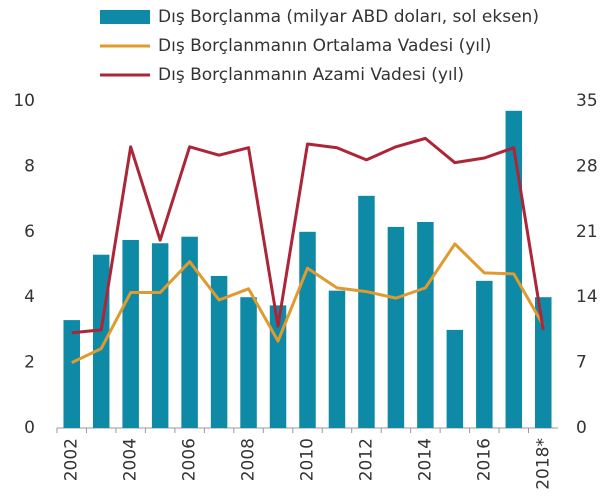 This screenshot has width=606, height=496. What do you see at coordinates (484, 459) in the screenshot?
I see `x-tick-label: 2016` at bounding box center [484, 459].